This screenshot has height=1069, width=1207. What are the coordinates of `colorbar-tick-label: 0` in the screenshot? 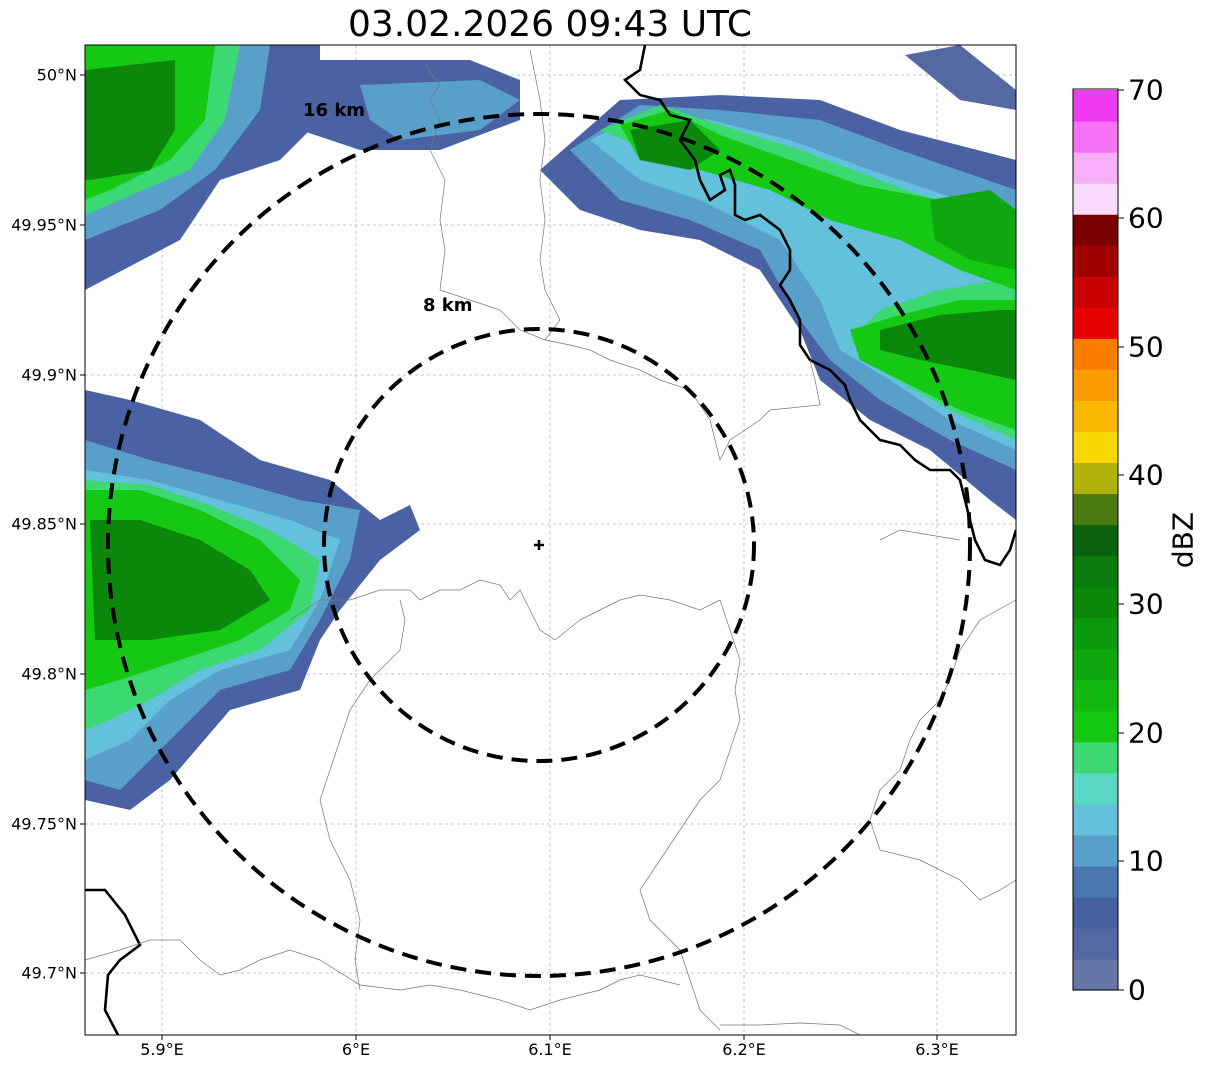 It's located at (1137, 990).